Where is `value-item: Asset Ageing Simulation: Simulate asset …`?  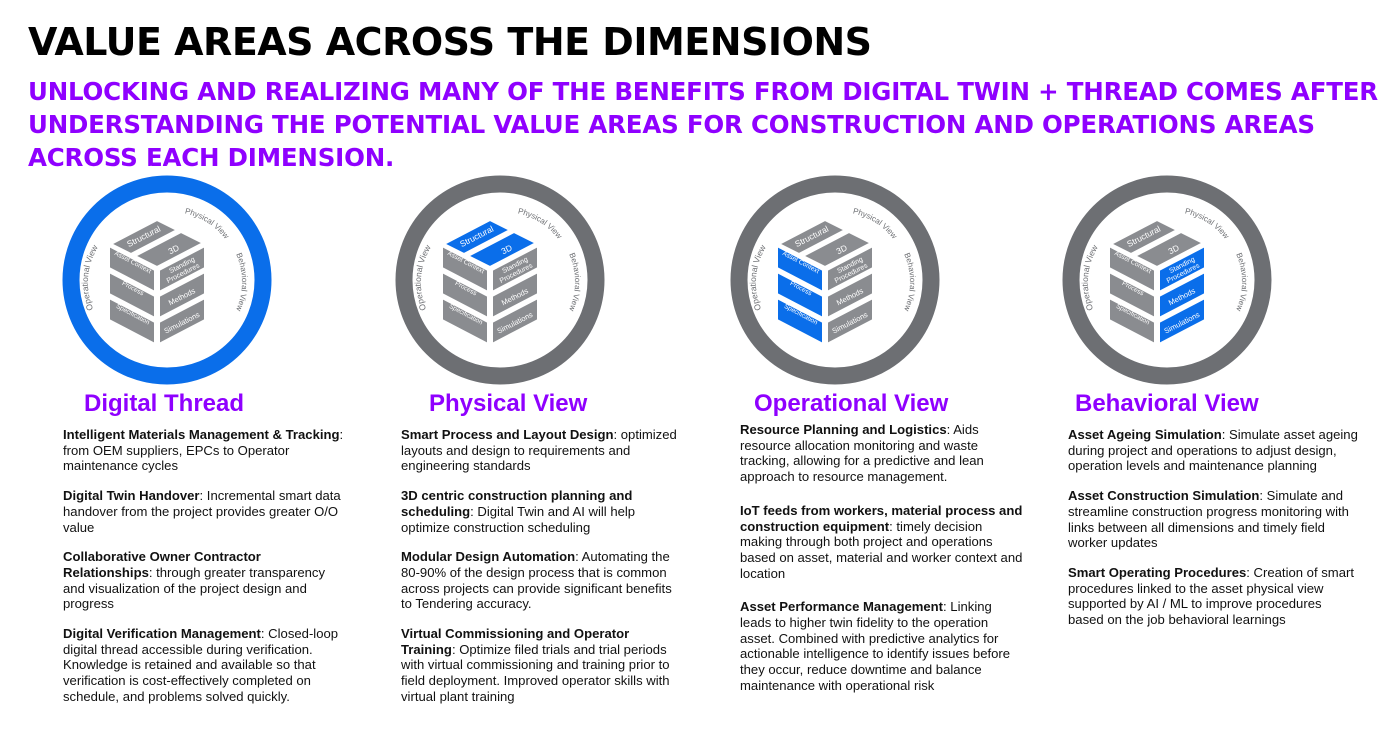 value-item: Asset Ageing Simulation: Simulate asset … is located at coordinates (1213, 450).